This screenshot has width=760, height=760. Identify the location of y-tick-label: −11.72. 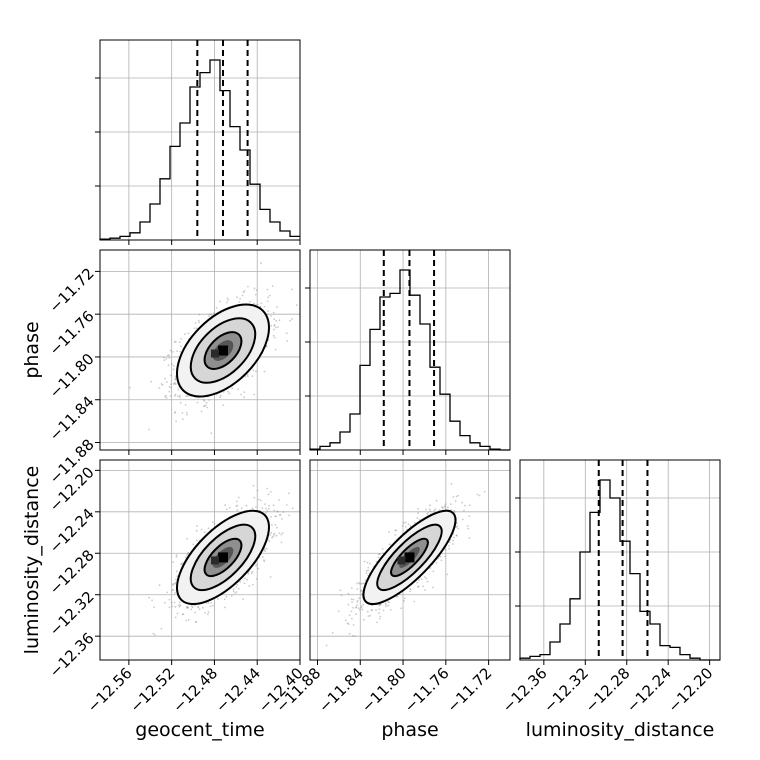
(72, 290).